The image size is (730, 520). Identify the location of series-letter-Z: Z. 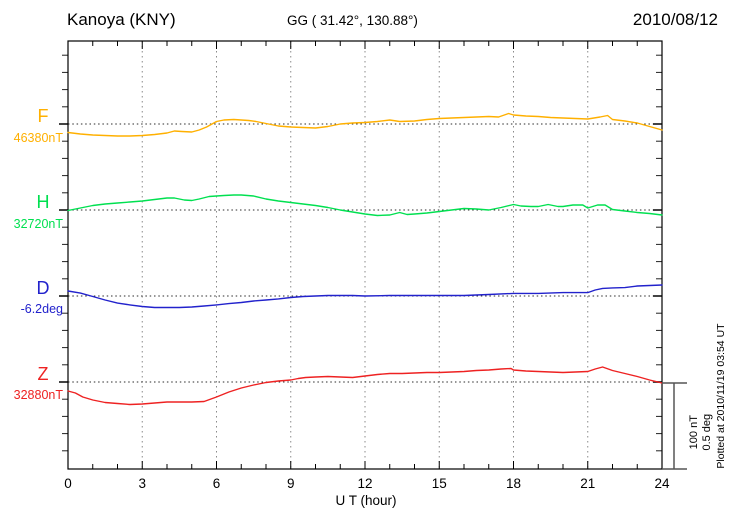
(43, 374).